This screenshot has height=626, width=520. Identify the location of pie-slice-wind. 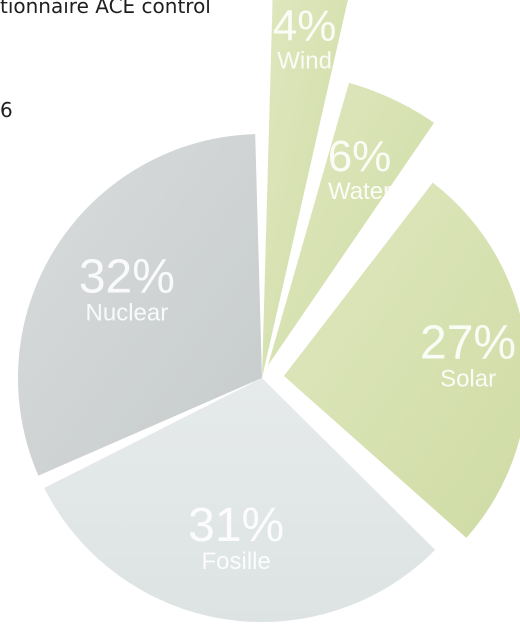
(305, 189).